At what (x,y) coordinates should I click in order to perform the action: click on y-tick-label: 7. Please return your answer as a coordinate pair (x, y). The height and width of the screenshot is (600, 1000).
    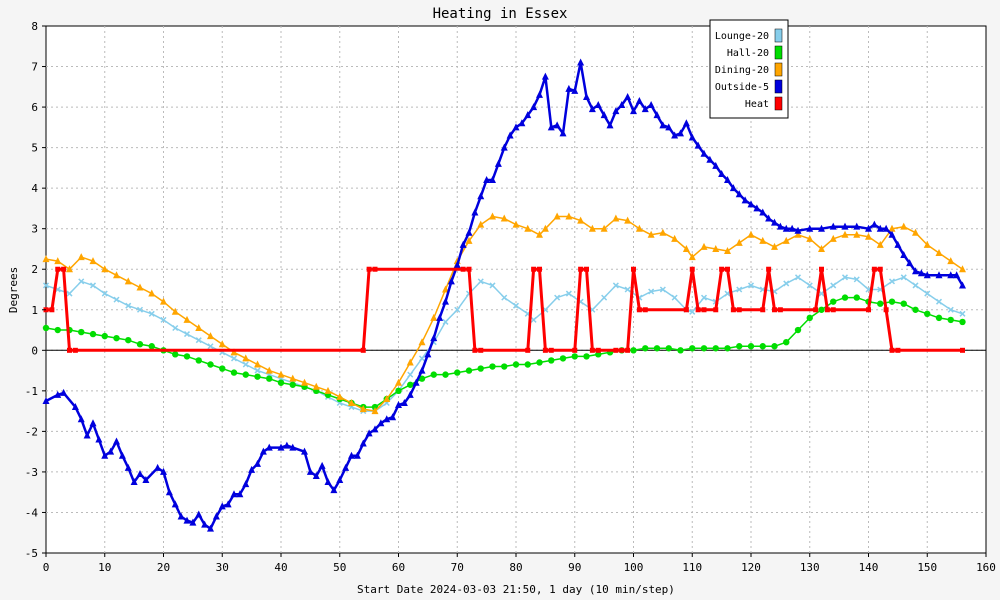
    Looking at the image, I should click on (34, 67).